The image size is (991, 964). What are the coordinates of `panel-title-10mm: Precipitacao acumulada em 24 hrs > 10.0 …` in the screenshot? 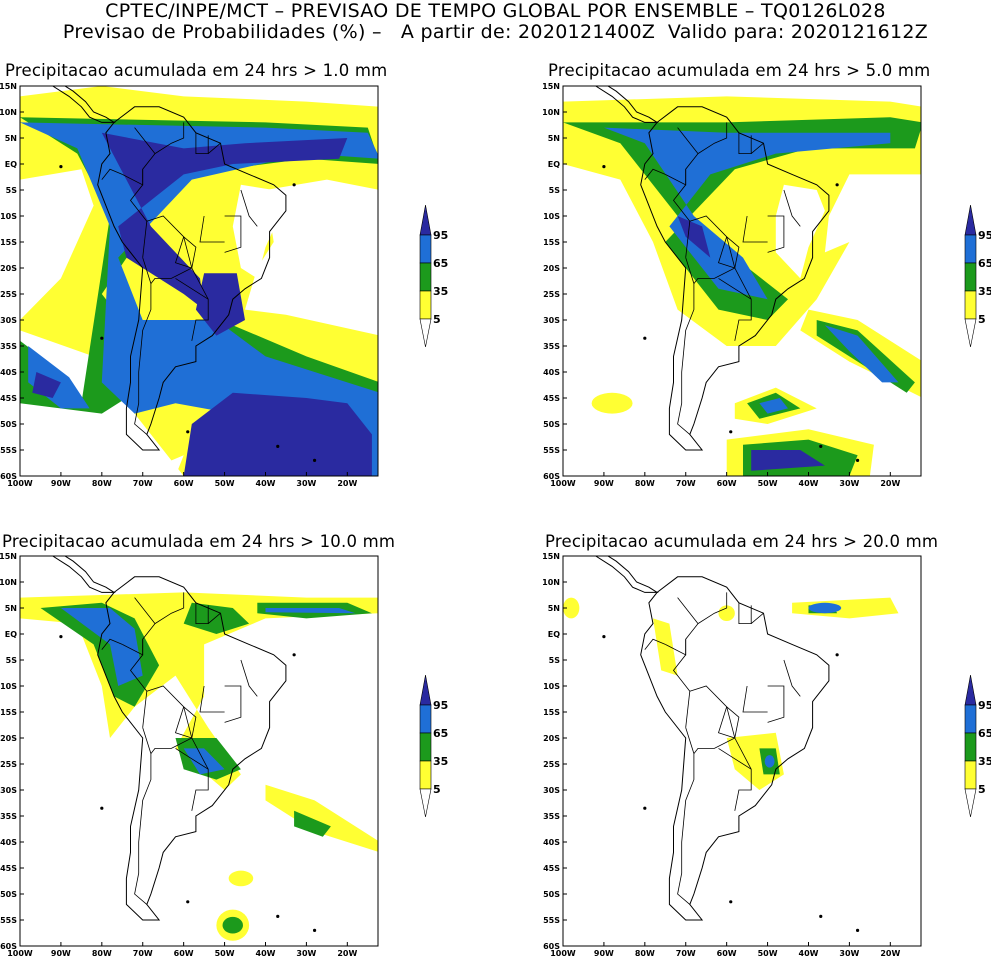 It's located at (199, 541).